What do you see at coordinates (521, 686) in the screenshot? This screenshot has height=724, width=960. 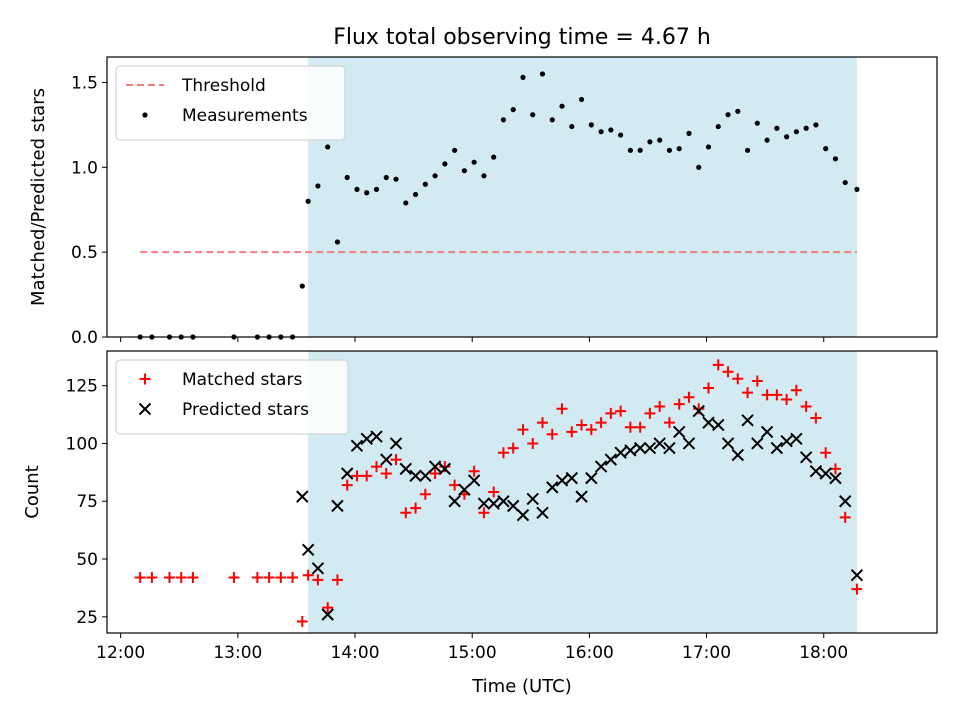 I see `x-axis-label: Time (UTC)` at bounding box center [521, 686].